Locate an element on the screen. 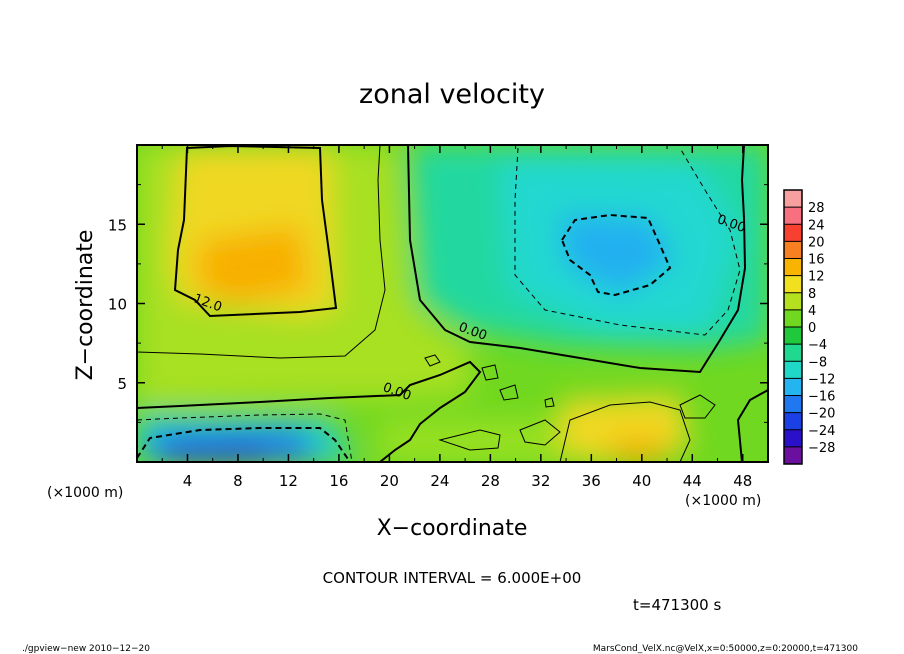 This screenshot has height=654, width=904. contour-0-upper is located at coordinates (577, 259).